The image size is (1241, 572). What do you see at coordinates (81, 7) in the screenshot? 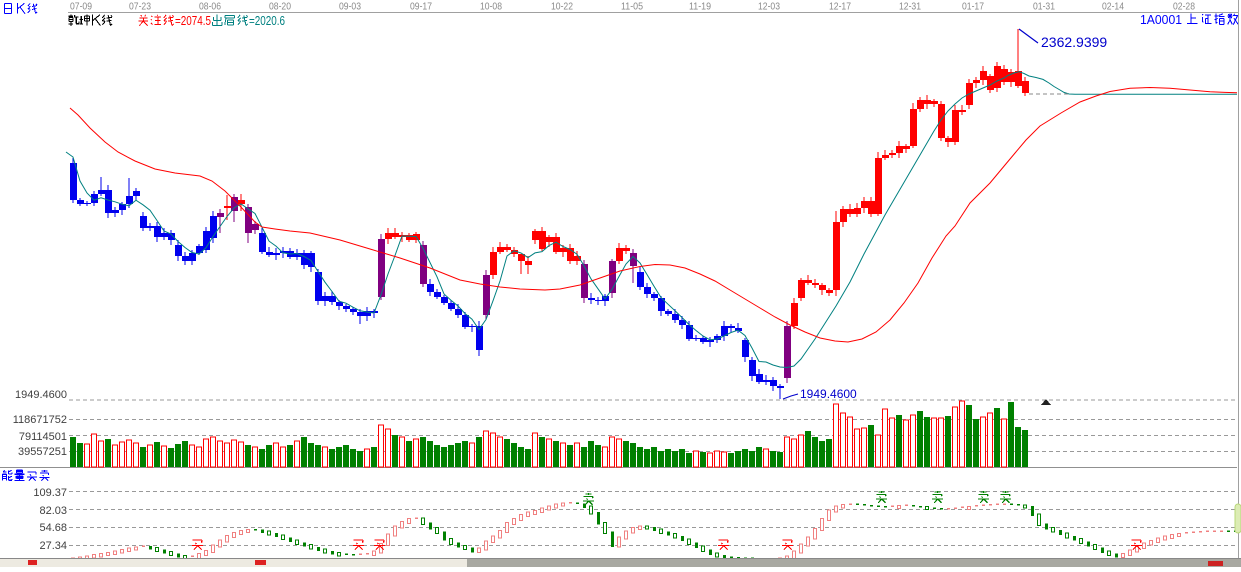
I see `svg-text: 07-09` at bounding box center [81, 7].